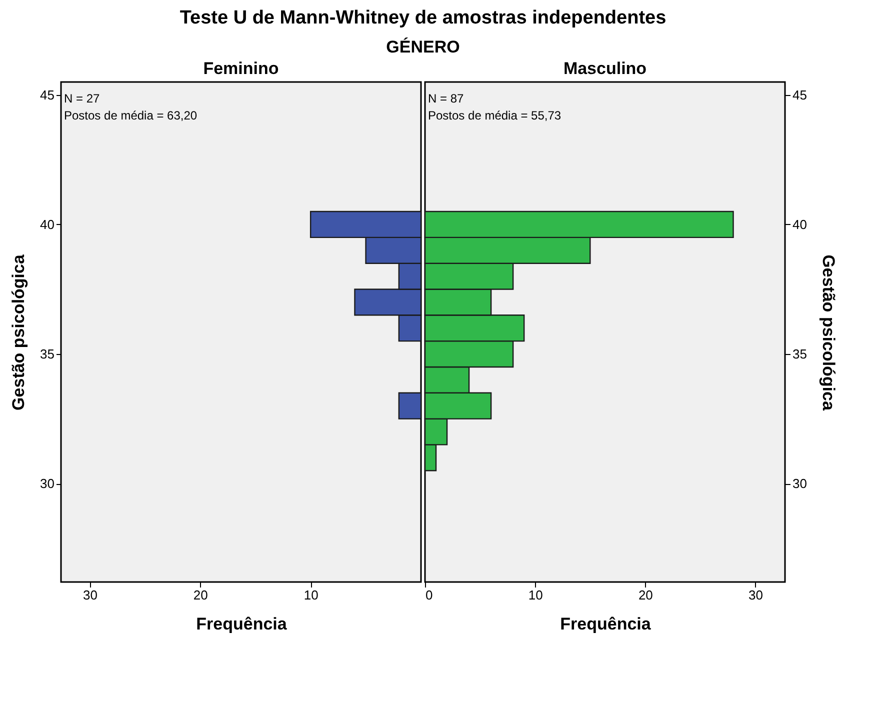  What do you see at coordinates (241, 68) in the screenshot?
I see `legend-title: Feminino` at bounding box center [241, 68].